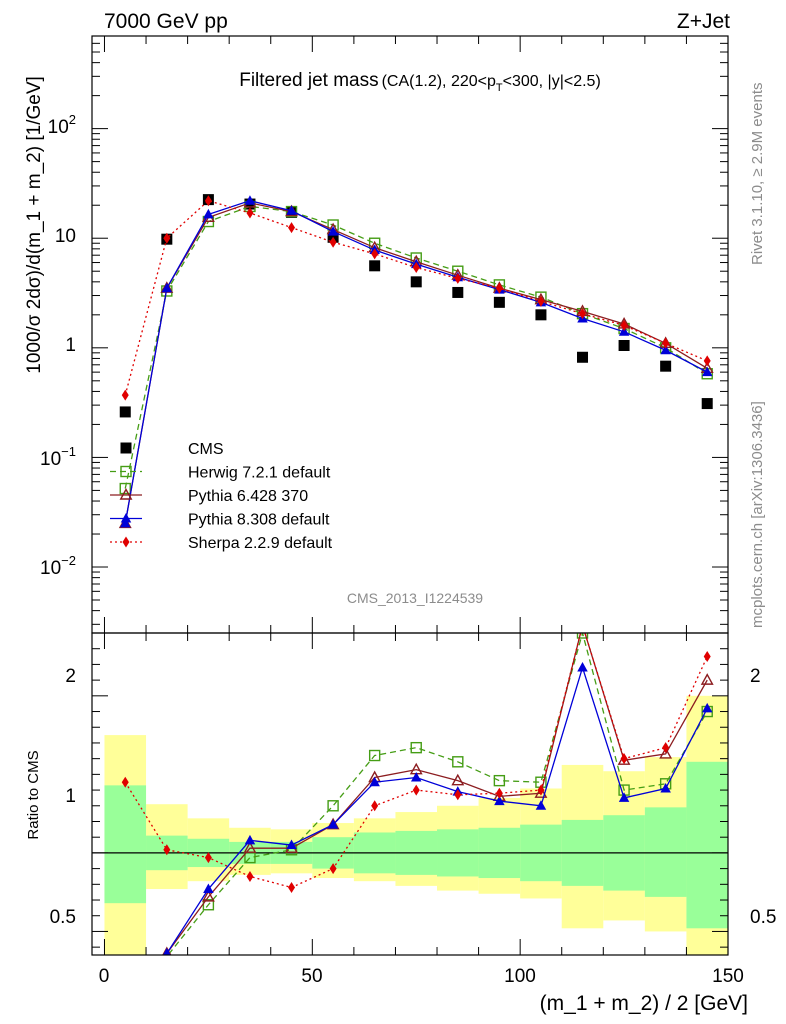 The width and height of the screenshot is (786, 1024). I want to click on main-ytick-label-1e-2: 10⁻², so click(58, 566).